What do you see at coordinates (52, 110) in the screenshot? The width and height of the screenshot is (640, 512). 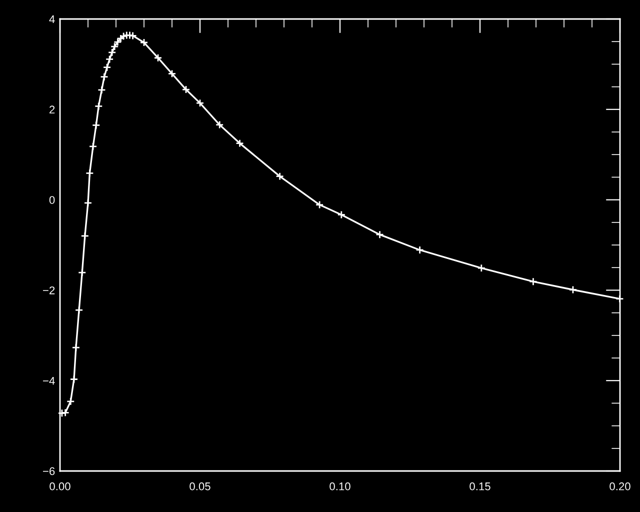 I see `y-tick-label: 2` at bounding box center [52, 110].